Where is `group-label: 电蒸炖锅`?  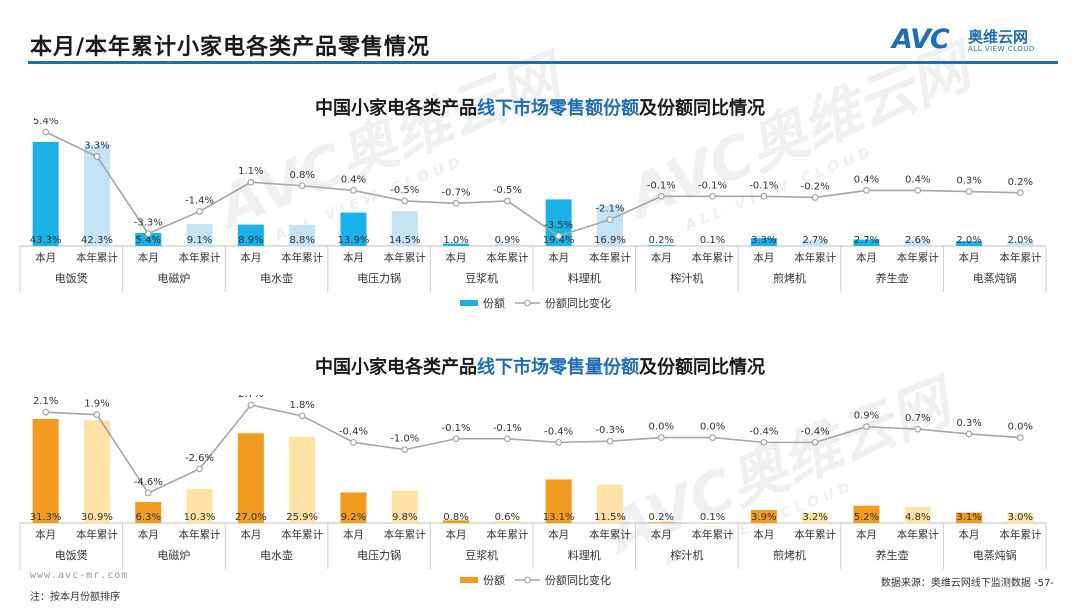
group-label: 电蒸炖锅 is located at coordinates (995, 555).